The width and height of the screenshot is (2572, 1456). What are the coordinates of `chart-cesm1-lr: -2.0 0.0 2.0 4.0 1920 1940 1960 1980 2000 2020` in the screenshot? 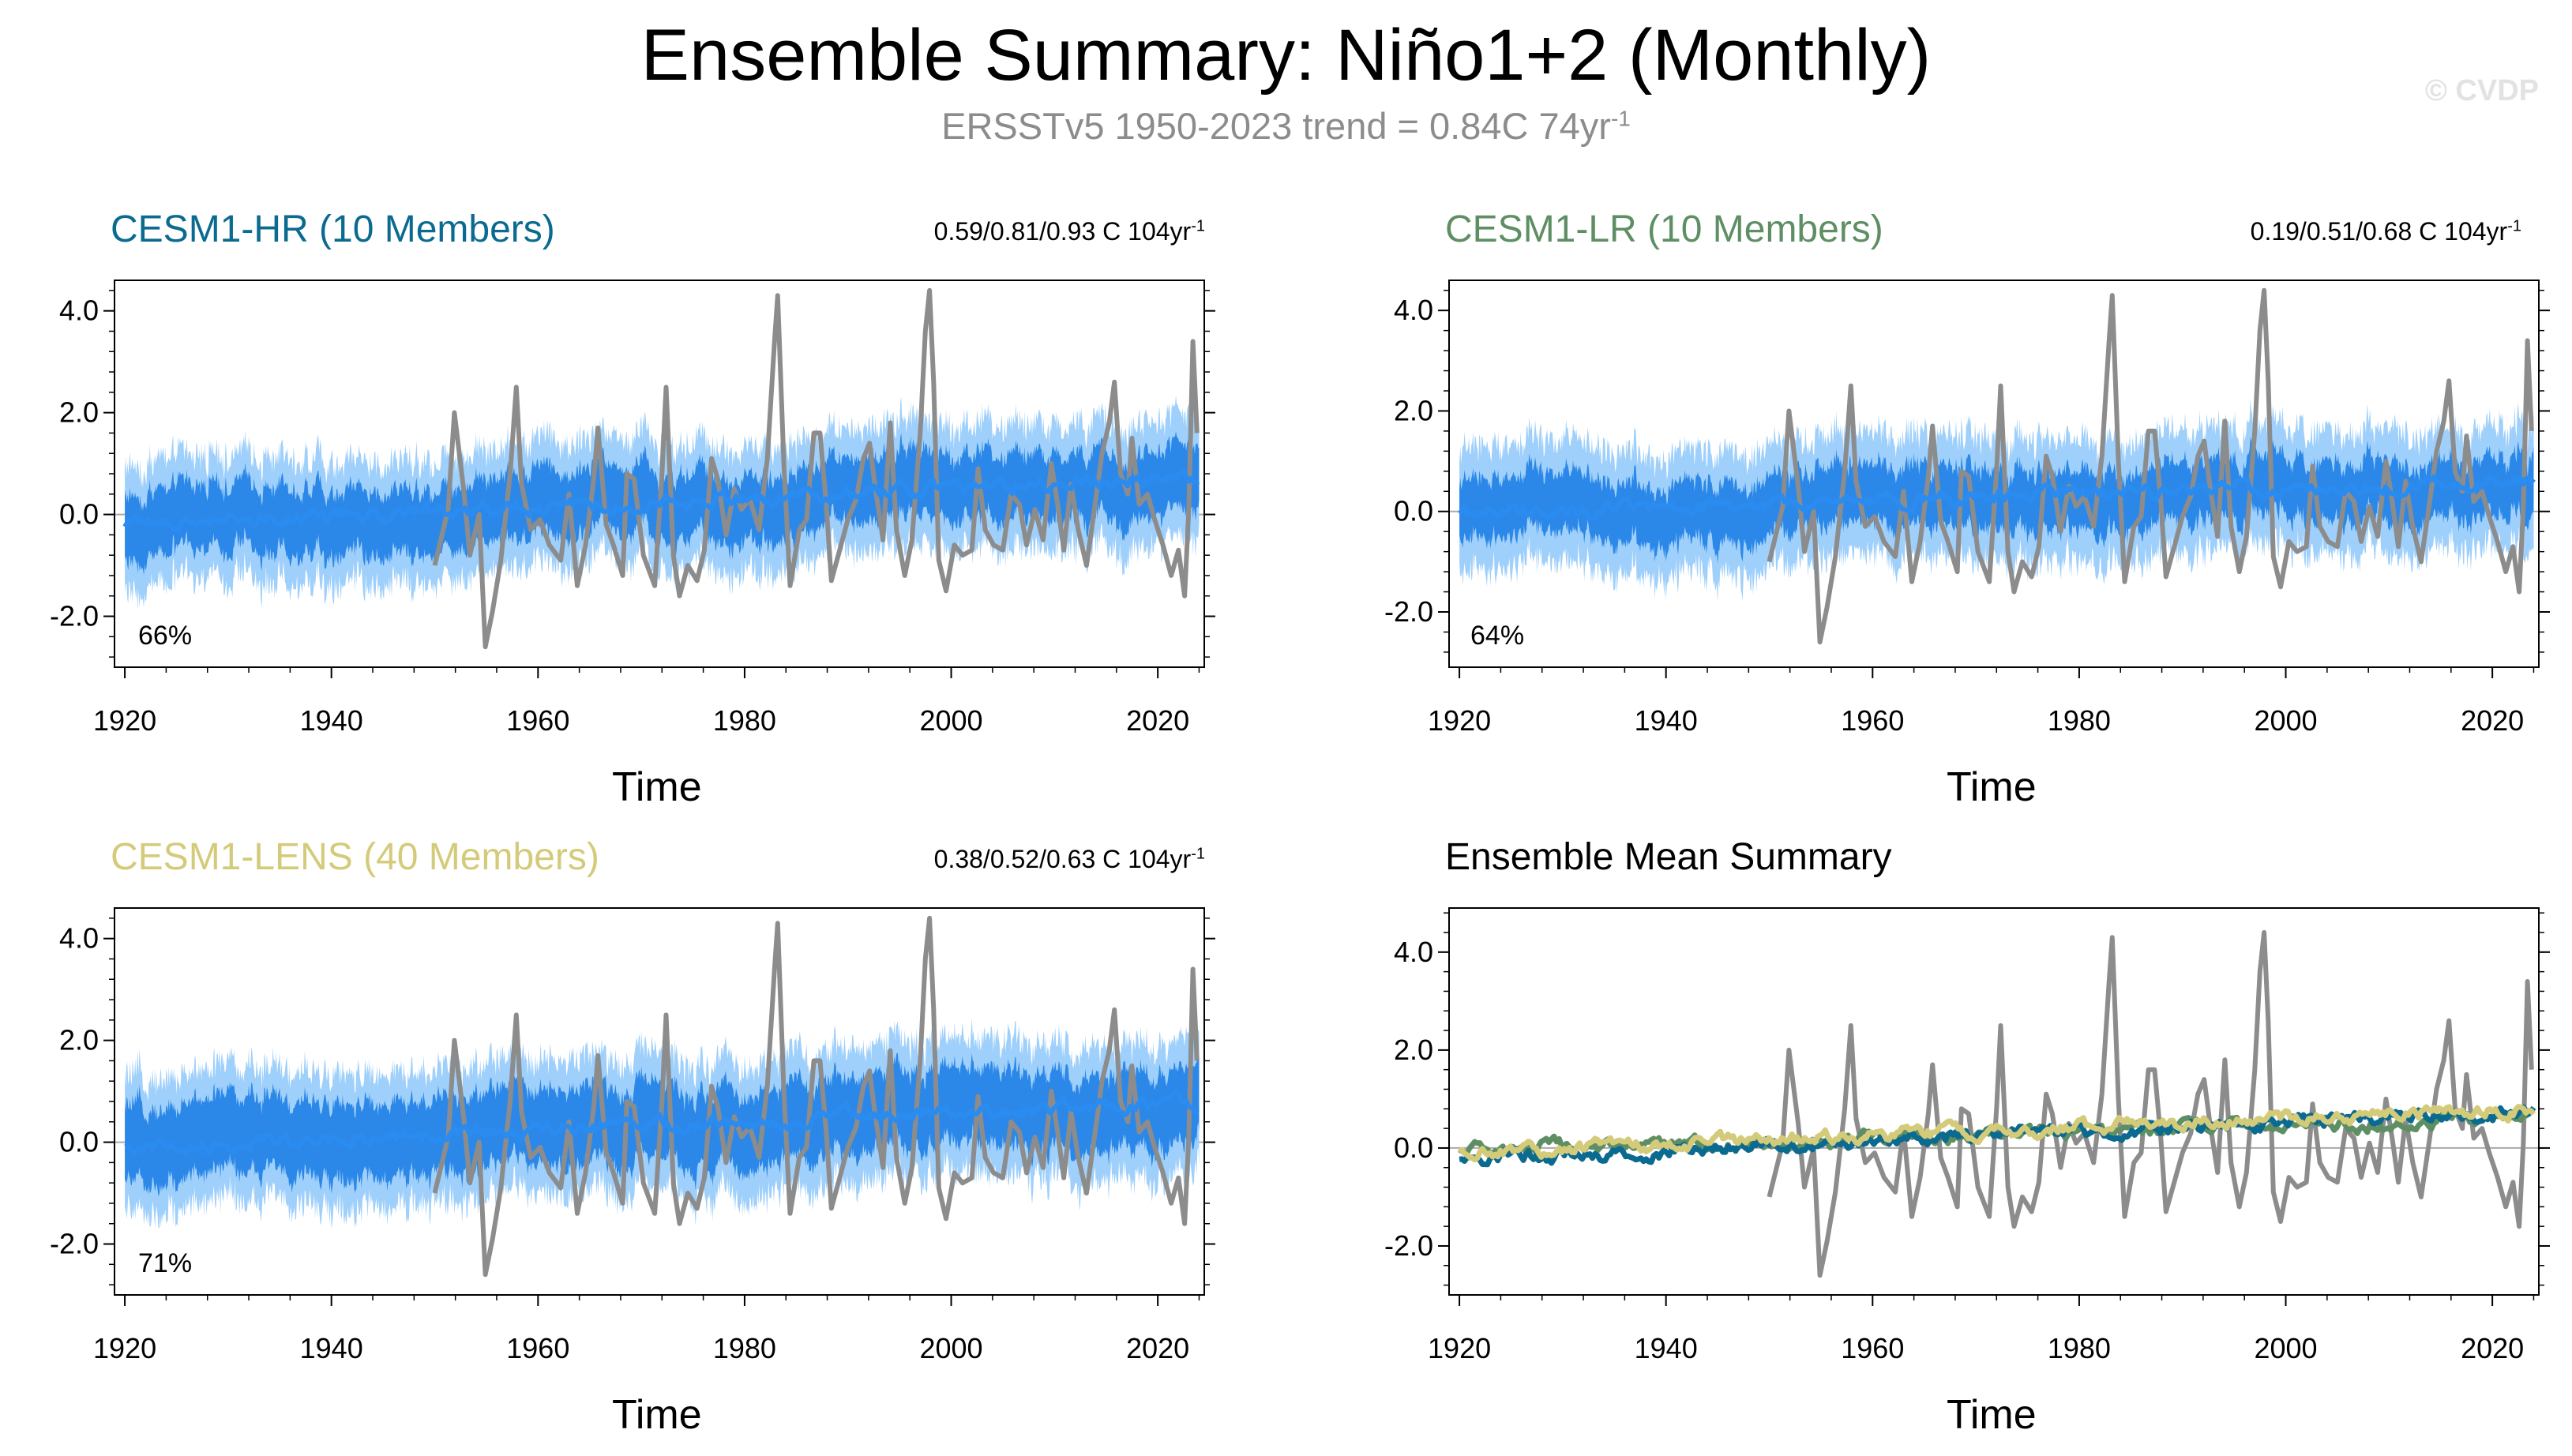 It's located at (1967, 508).